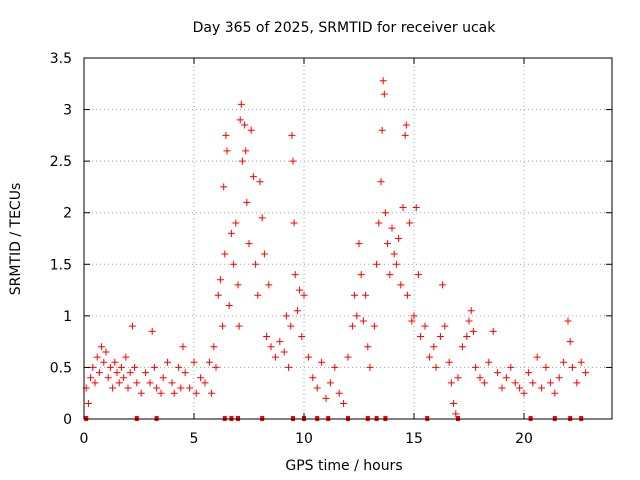 The image size is (640, 480). What do you see at coordinates (304, 439) in the screenshot?
I see `x-tick-label: 10` at bounding box center [304, 439].